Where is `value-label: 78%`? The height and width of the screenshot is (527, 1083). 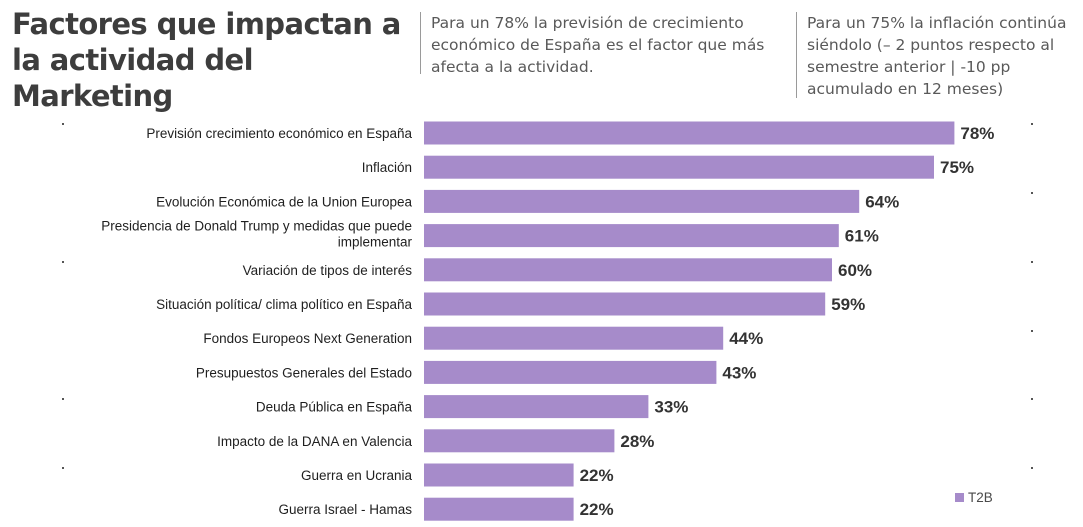
value-label: 78% is located at coordinates (977, 133).